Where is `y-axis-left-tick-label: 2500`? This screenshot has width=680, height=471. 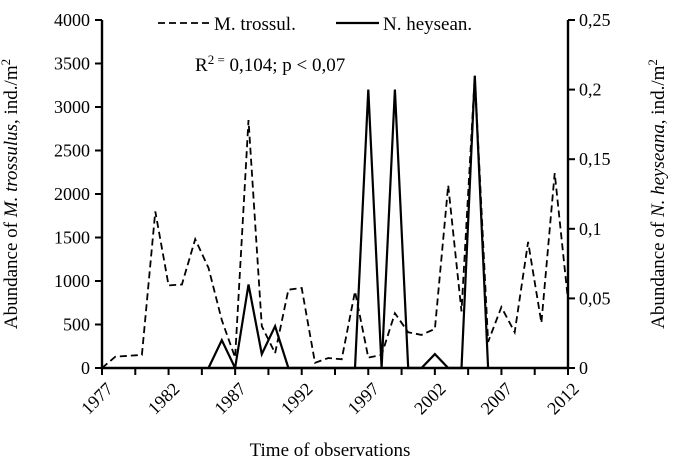 y-axis-left-tick-label: 2500 is located at coordinates (72, 151).